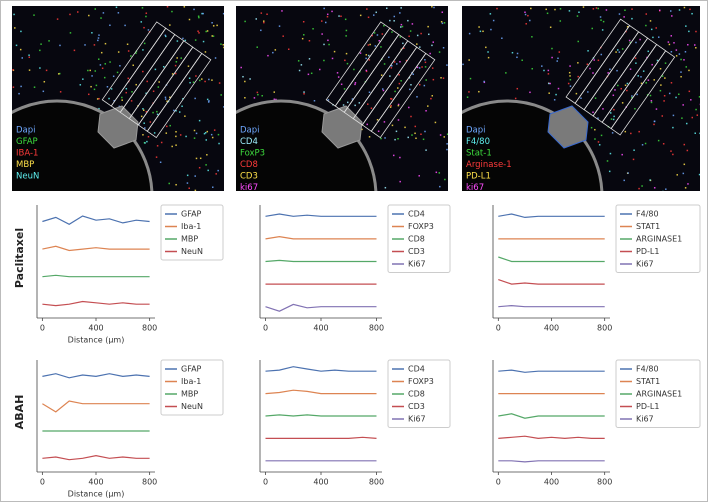 The image size is (708, 502). I want to click on implant, so click(342, 127).